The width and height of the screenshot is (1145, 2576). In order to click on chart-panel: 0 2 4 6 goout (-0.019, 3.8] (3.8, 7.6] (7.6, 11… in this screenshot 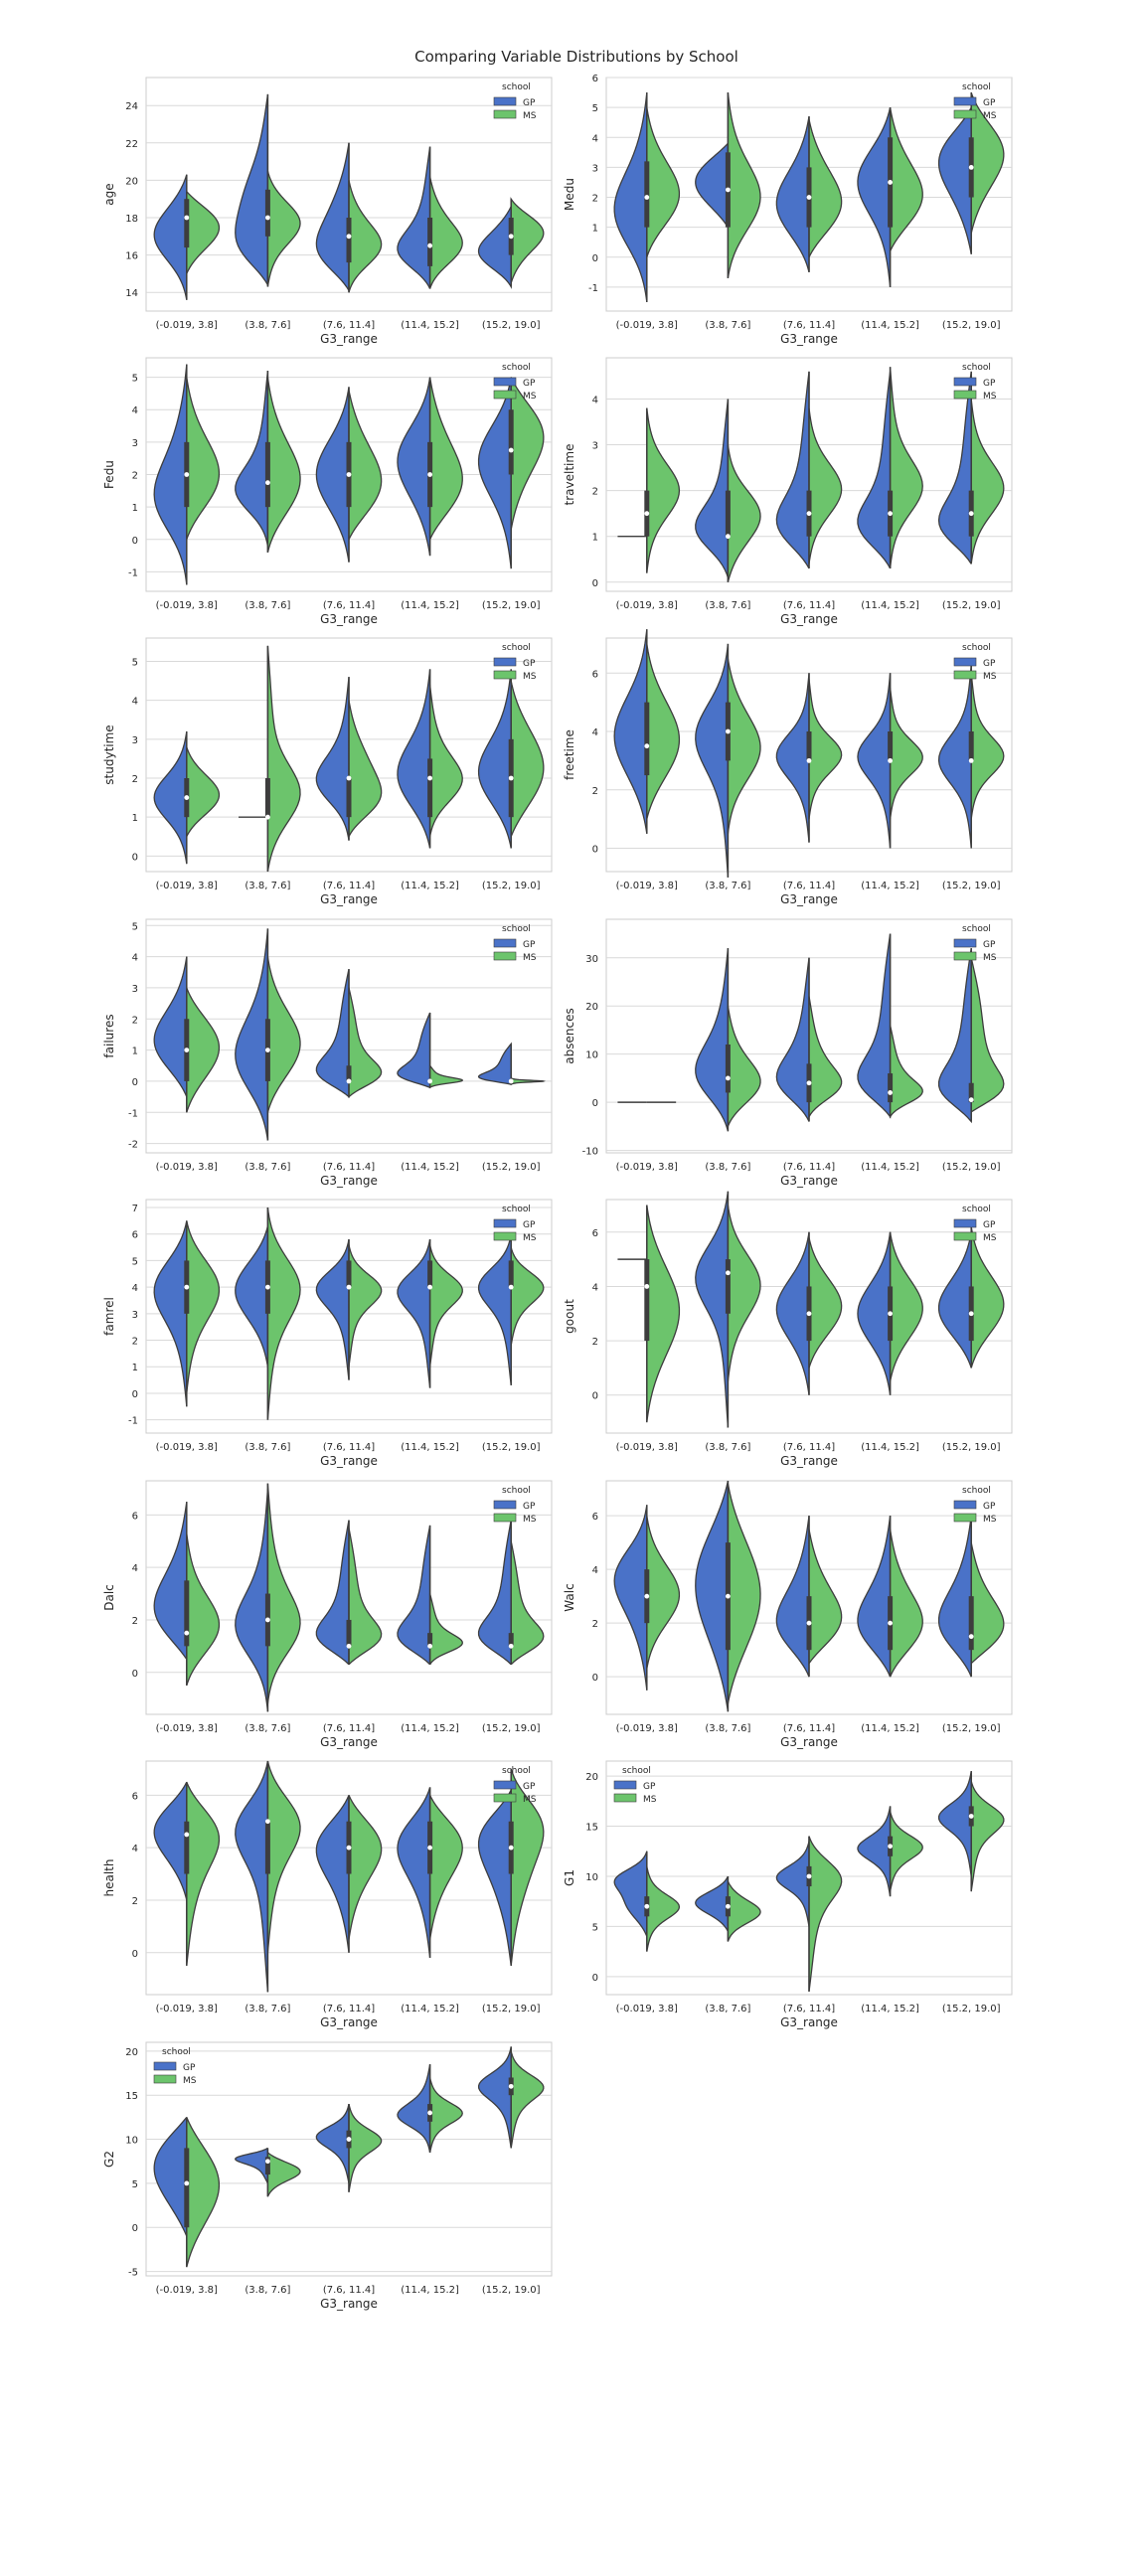, I will do `click(788, 1329)`.